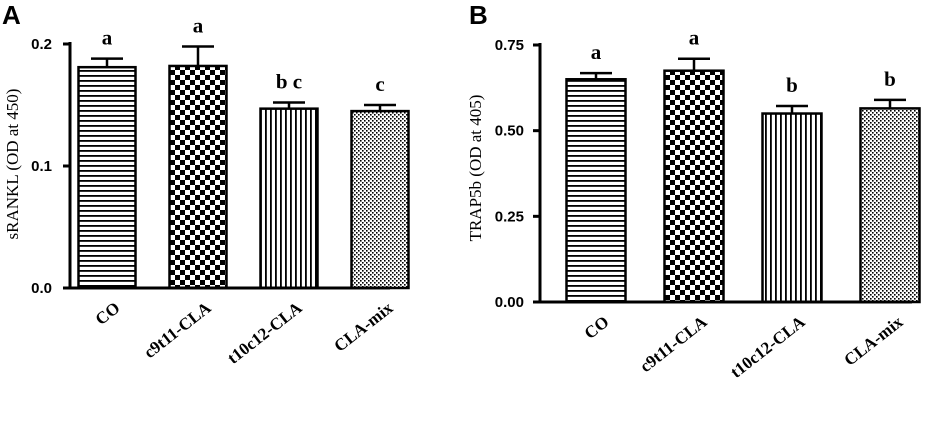  Describe the element at coordinates (475, 168) in the screenshot. I see `y-axis-label: TRAP5b (OD at 405)` at that location.